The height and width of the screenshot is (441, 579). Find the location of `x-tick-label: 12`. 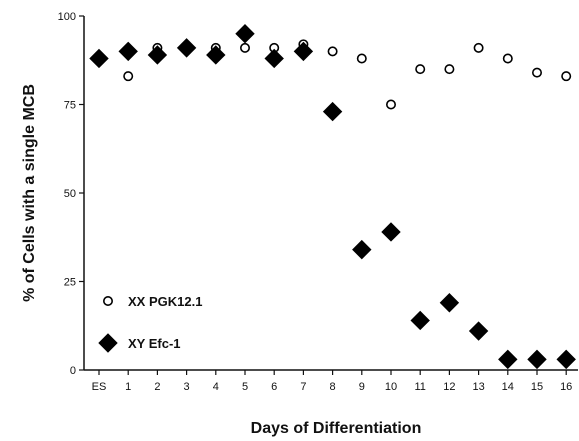

x-tick-label: 12 is located at coordinates (449, 387).